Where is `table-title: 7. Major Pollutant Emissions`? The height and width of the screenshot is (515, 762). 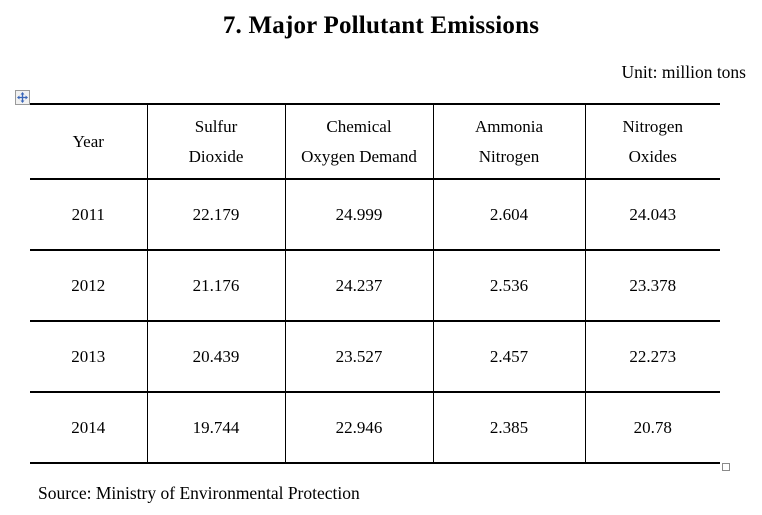
table-title: 7. Major Pollutant Emissions is located at coordinates (381, 25).